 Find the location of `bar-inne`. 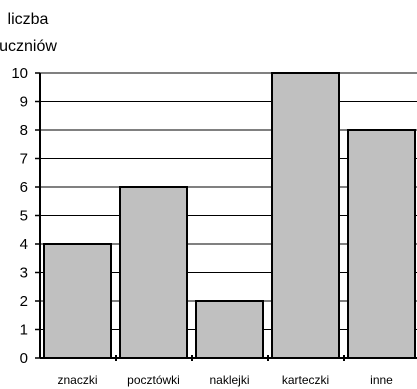

bar-inne is located at coordinates (381, 244).